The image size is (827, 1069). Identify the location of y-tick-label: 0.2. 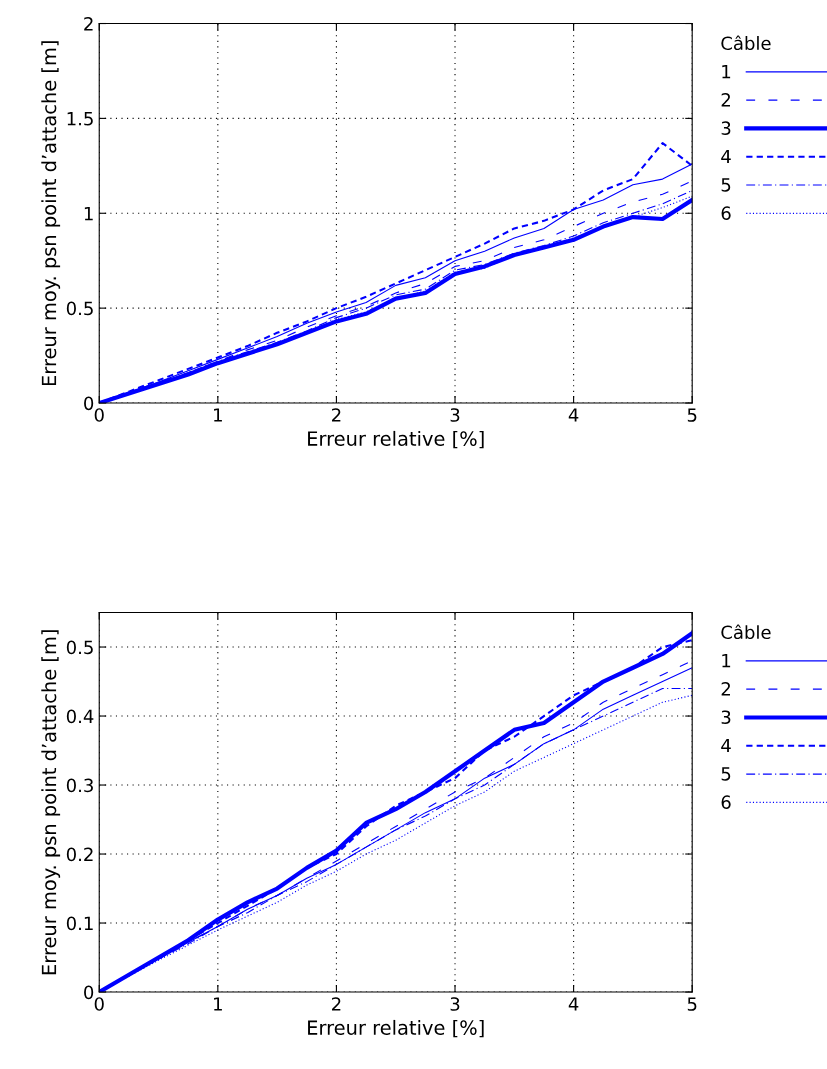
(79, 854).